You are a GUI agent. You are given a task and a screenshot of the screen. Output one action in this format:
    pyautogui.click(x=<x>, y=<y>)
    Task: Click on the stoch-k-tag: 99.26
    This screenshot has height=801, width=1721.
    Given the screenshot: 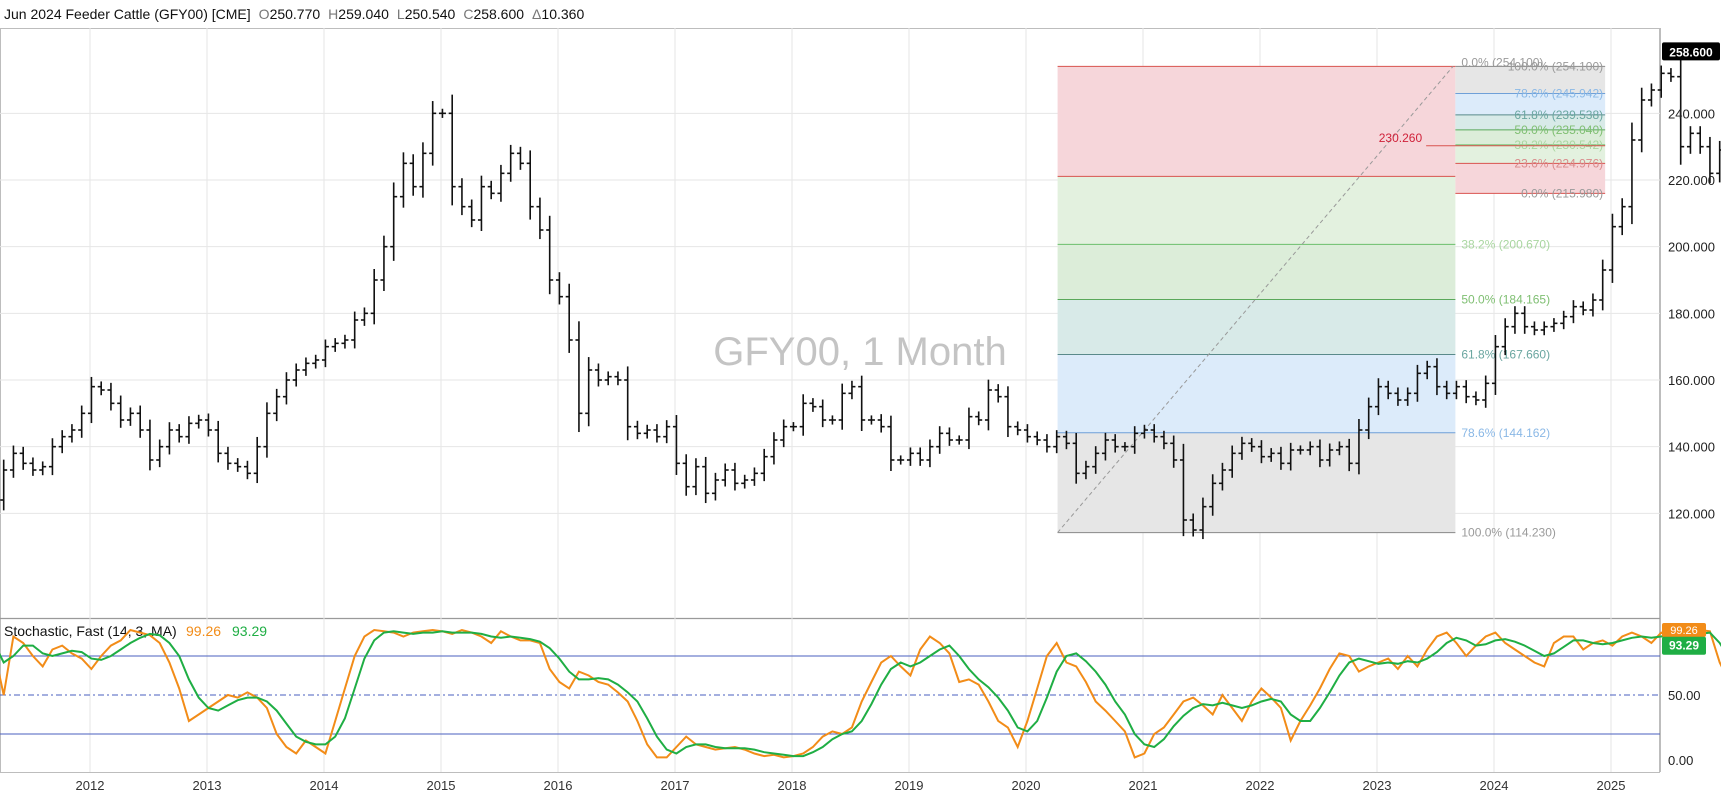 What is the action you would take?
    pyautogui.click(x=1684, y=629)
    